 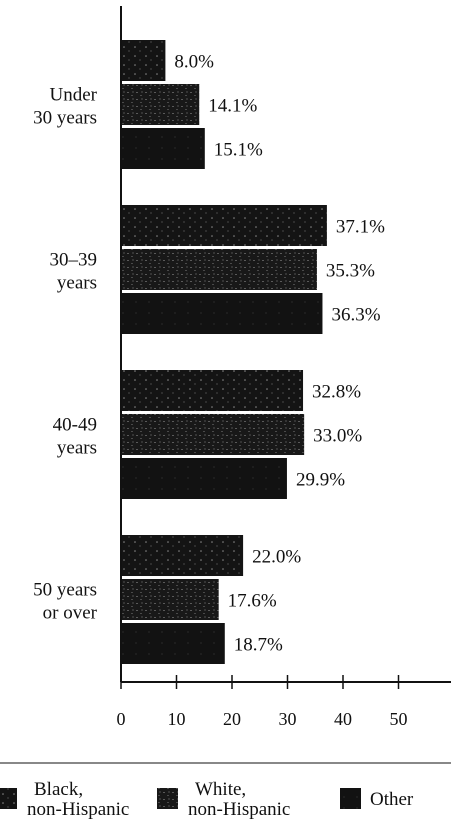 What do you see at coordinates (252, 601) in the screenshot?
I see `bar-value-label: 17.6%` at bounding box center [252, 601].